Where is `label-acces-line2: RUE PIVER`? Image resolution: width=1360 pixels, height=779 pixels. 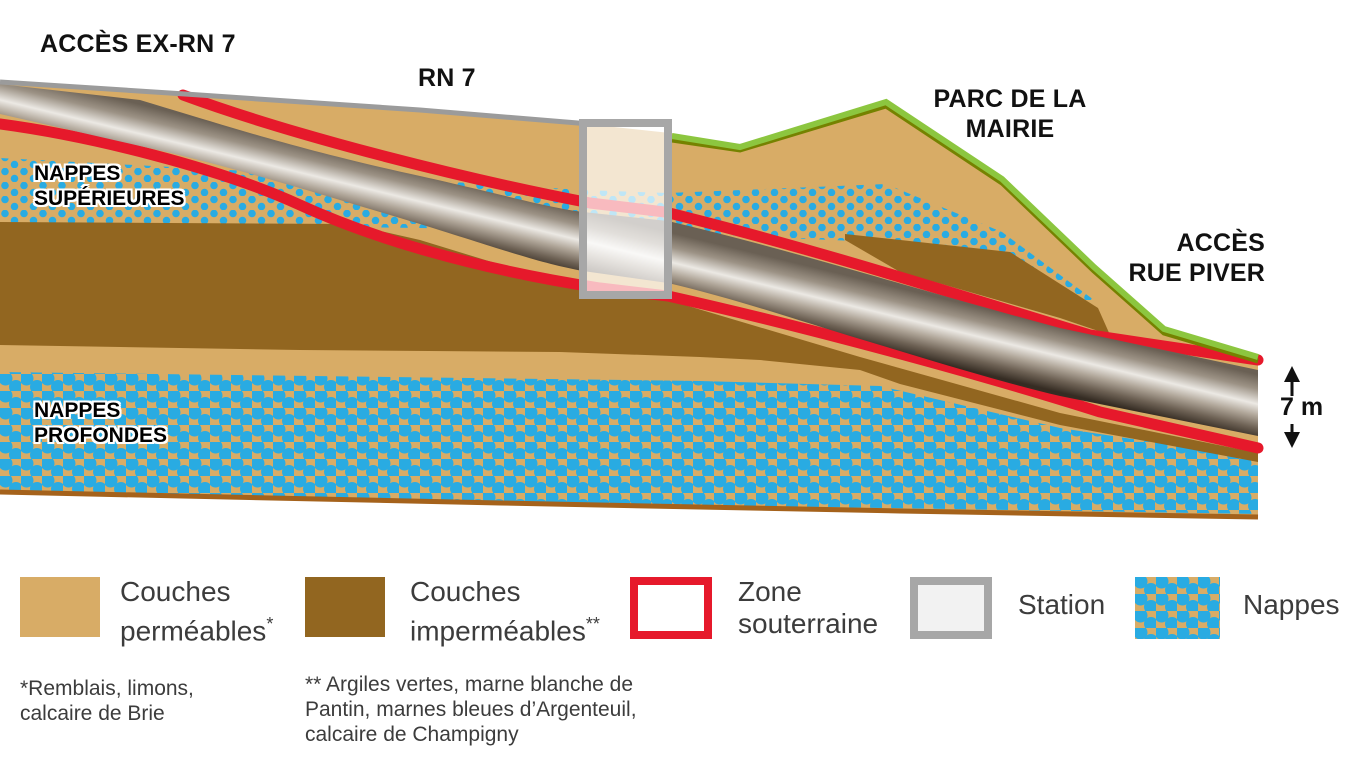 label-acces-line2: RUE PIVER is located at coordinates (1196, 273).